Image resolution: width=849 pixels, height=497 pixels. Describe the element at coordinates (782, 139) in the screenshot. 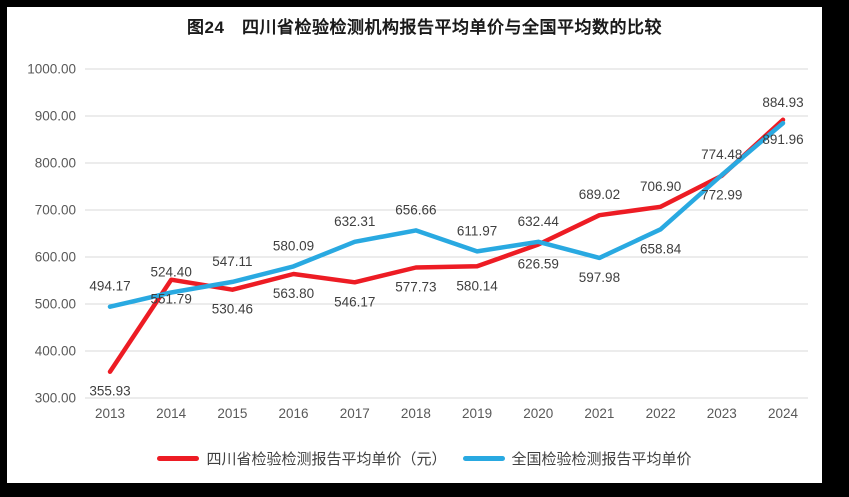

I see `data-label-sichuan-2024: 891.96` at that location.